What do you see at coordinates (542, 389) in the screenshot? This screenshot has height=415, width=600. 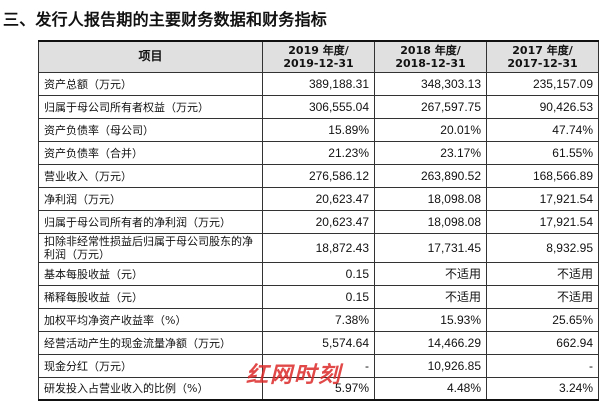 I see `cell-2017: 3.24%` at bounding box center [542, 389].